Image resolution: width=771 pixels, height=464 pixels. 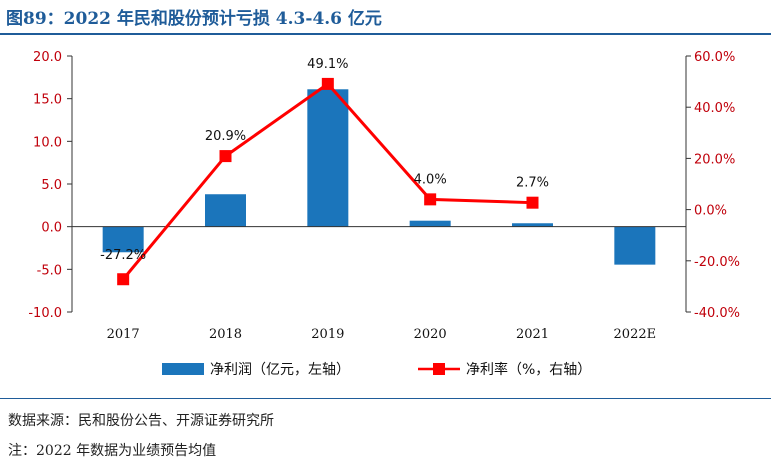 What do you see at coordinates (635, 334) in the screenshot?
I see `x-tick-label: 2022E` at bounding box center [635, 334].